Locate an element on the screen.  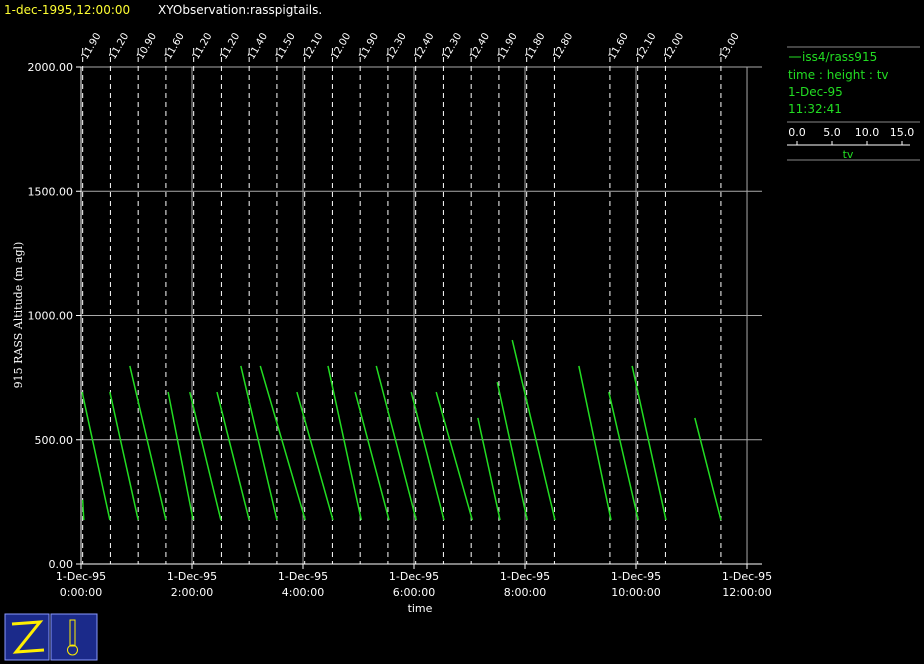
y-tick-label: 1500.00 is located at coordinates (51, 191).